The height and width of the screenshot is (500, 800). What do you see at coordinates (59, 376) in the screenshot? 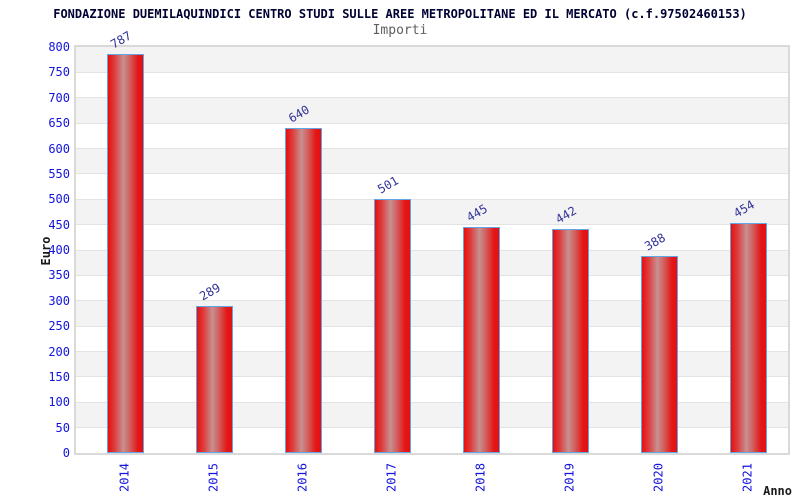
I see `y-tick-label: 150` at bounding box center [59, 376].